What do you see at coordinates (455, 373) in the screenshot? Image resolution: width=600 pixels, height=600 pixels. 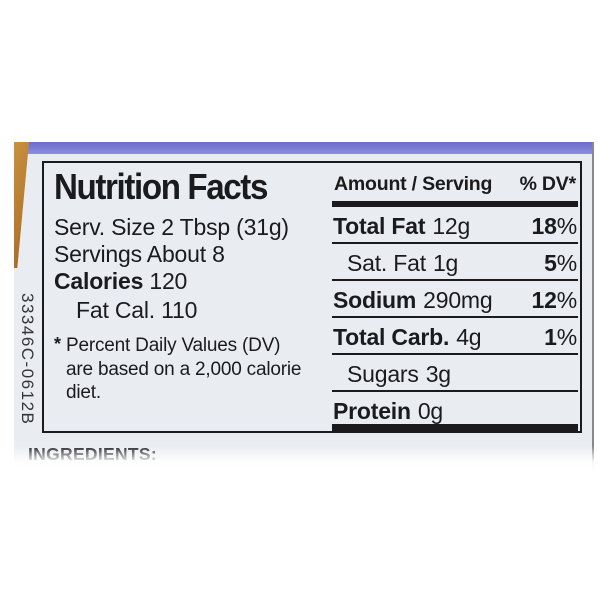 I see `nutrient-row-sugars: Sugars 3g` at bounding box center [455, 373].